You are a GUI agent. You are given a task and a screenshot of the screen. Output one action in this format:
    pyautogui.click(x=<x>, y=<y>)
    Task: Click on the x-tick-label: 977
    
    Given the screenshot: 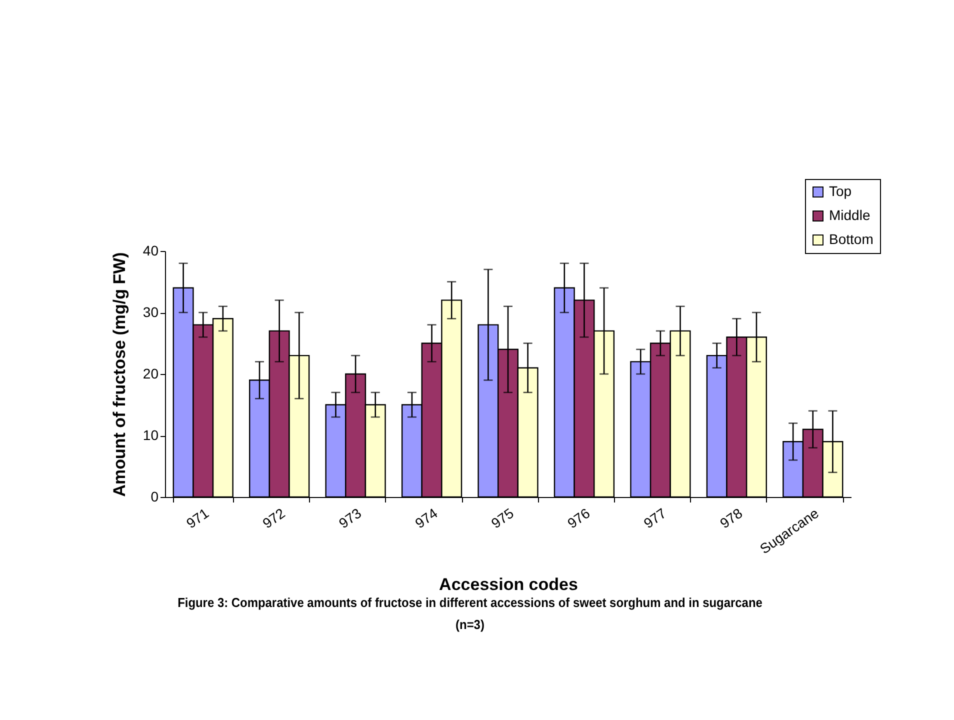 What is the action you would take?
    pyautogui.click(x=655, y=518)
    